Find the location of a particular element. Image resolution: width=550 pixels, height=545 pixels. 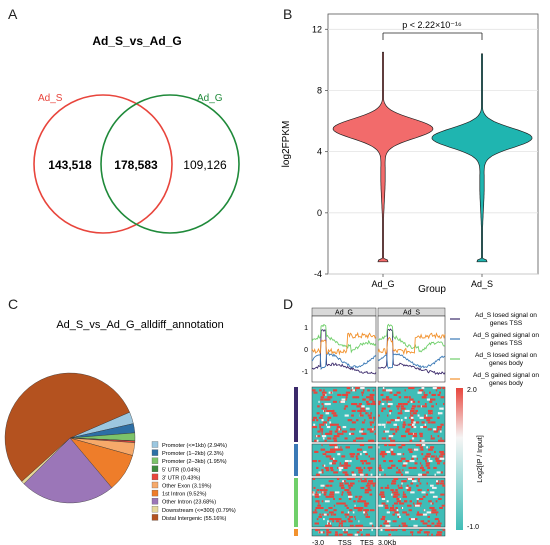

profile-legend-label: Ad_S losed signal on is located at coordinates (506, 315).